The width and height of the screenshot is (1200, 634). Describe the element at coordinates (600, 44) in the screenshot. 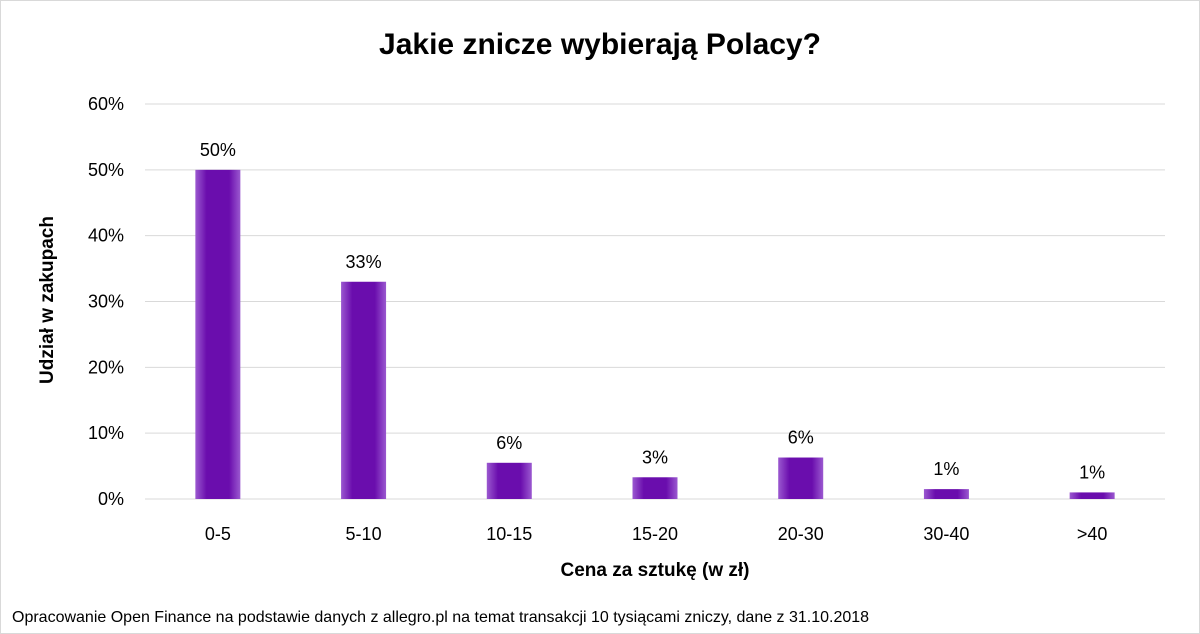

I see `chart-title: Jakie znicze wybierają Polacy?` at that location.